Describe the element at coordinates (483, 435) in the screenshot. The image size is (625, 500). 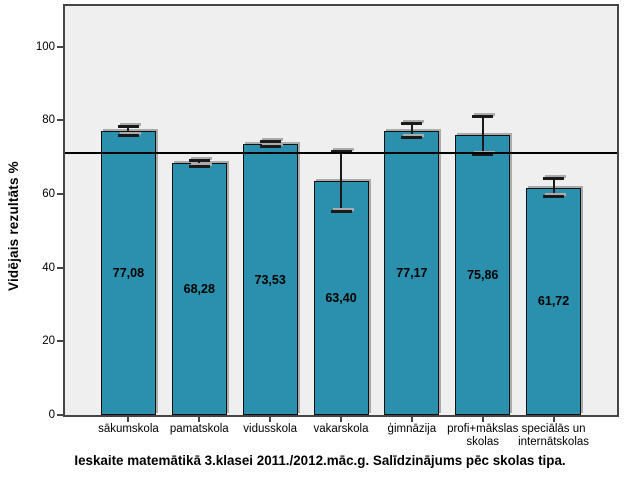
I see `x-tick-label: profi+mākslas skolas` at that location.